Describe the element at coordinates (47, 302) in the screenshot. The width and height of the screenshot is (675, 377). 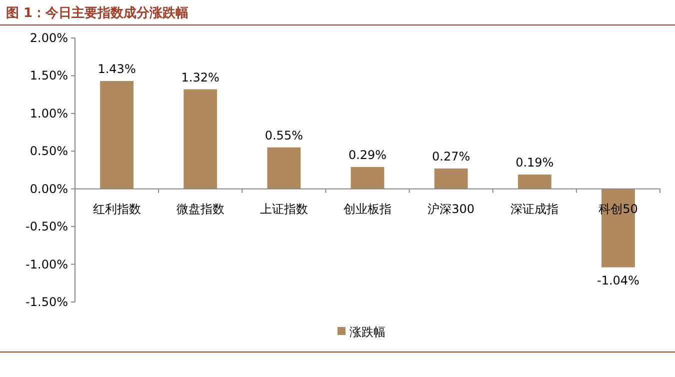
I see `y-tick-label: -1.50%` at that location.